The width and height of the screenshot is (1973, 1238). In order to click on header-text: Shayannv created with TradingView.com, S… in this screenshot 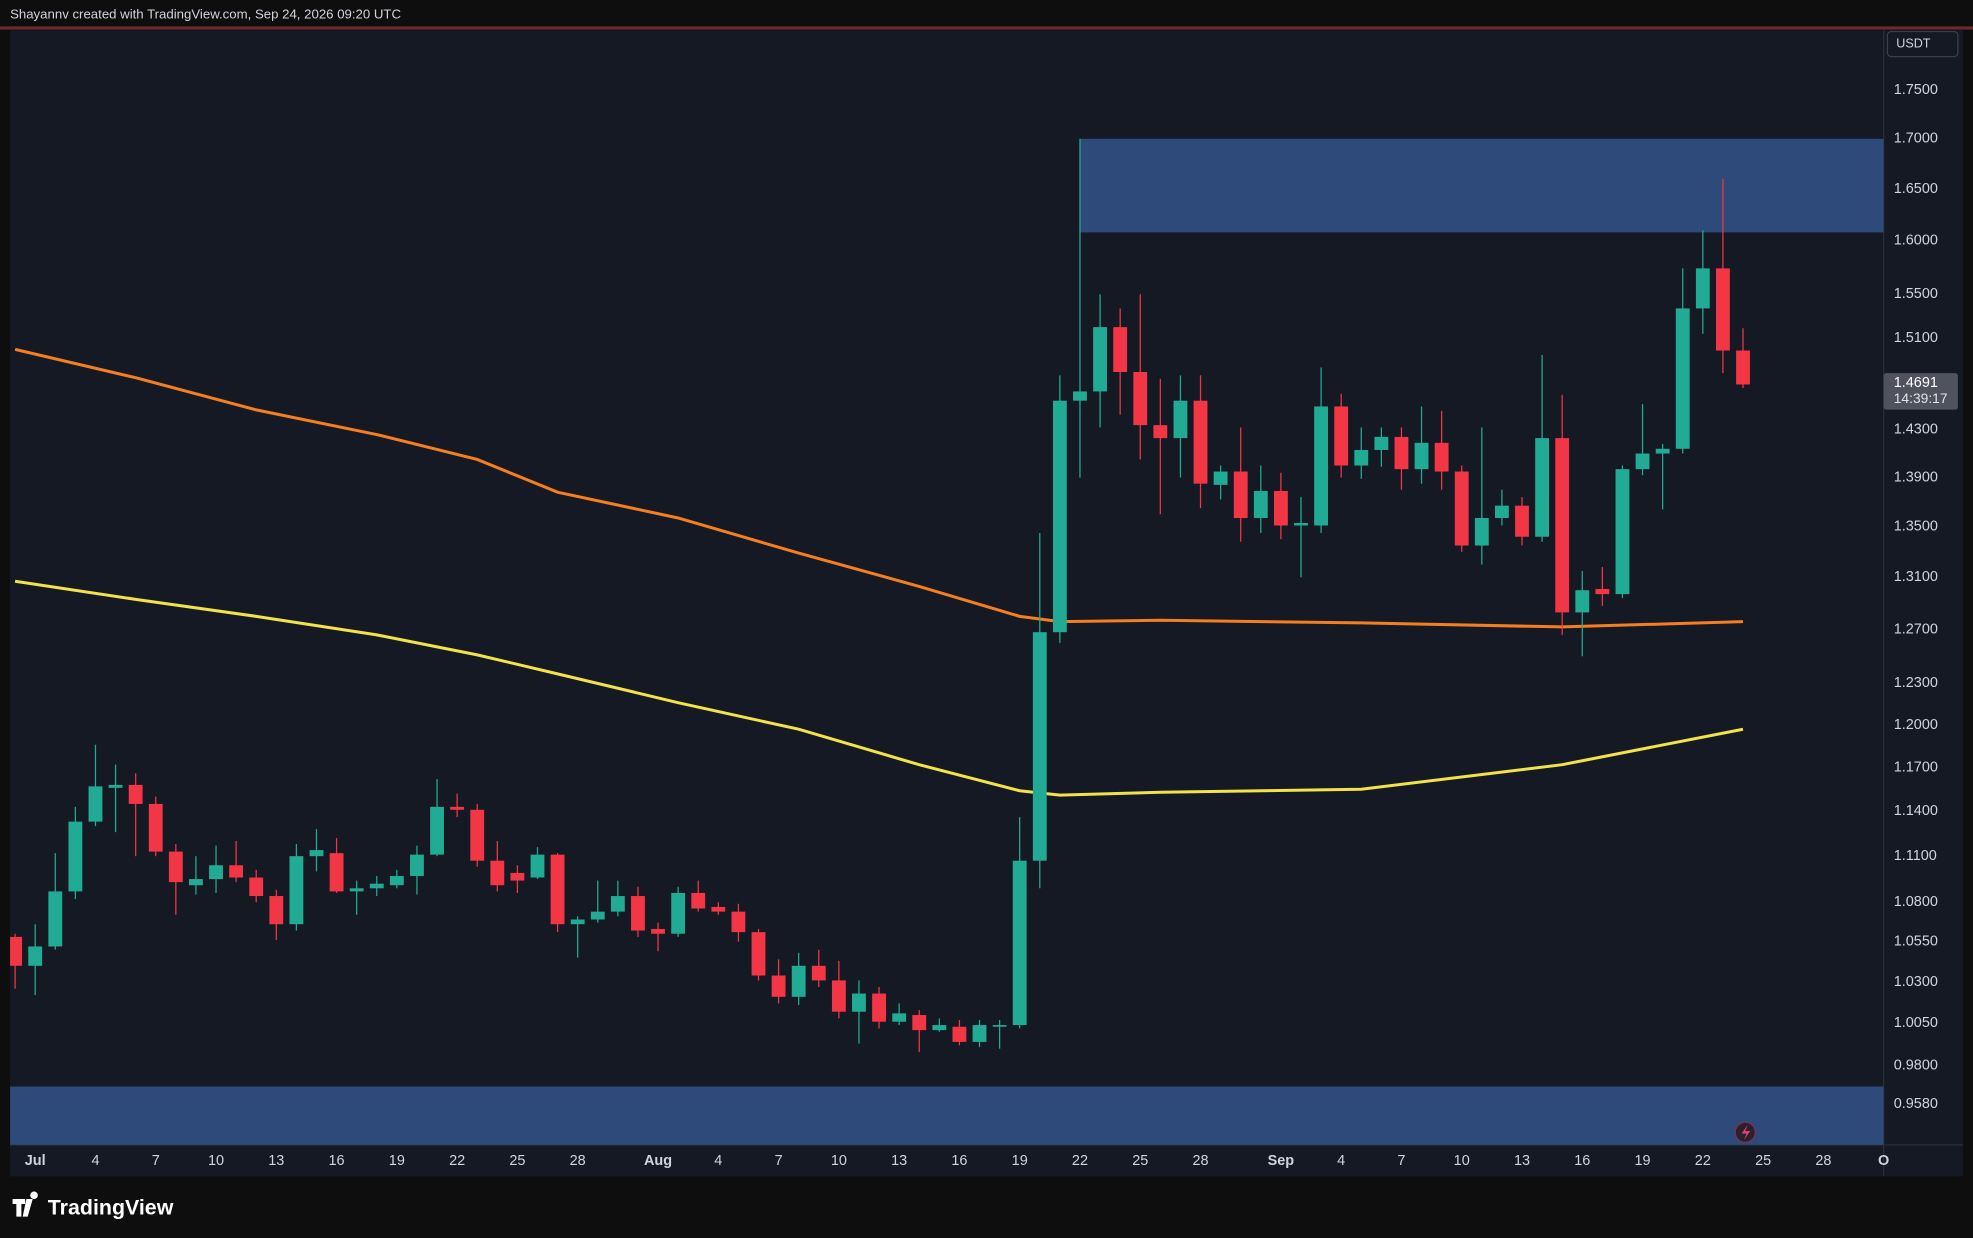, I will do `click(205, 14)`.